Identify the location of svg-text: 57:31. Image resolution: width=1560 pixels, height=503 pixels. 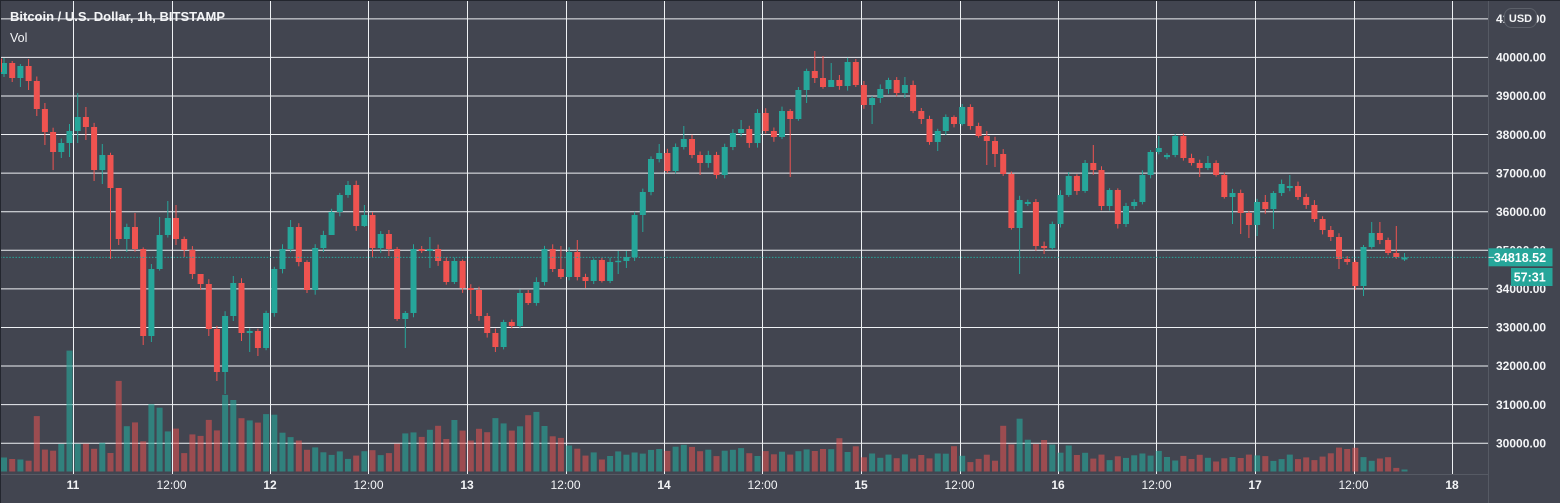
(1530, 277).